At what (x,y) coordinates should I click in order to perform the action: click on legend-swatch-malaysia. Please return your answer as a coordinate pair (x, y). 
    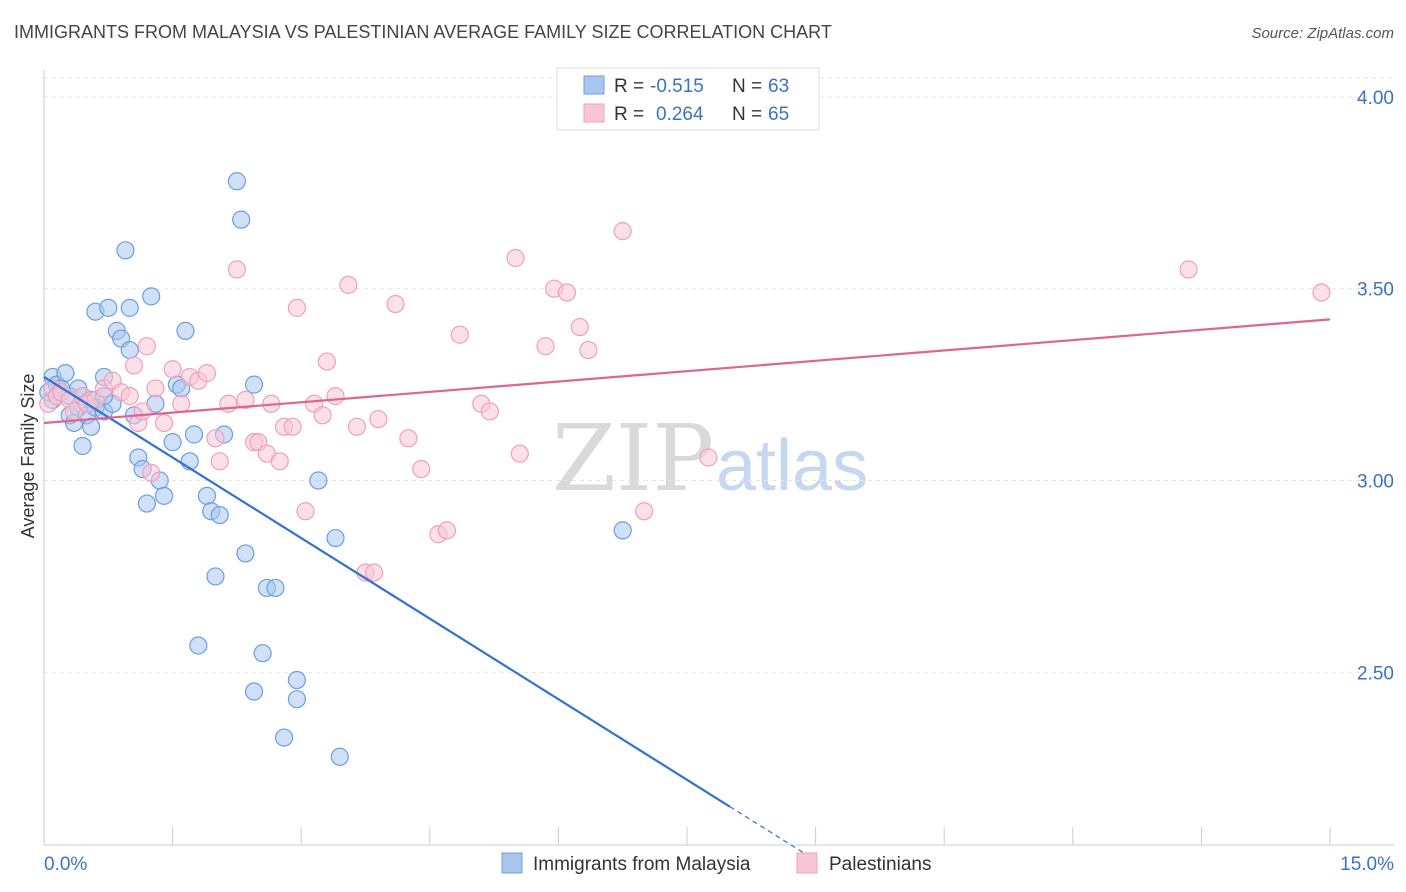
    Looking at the image, I should click on (594, 85).